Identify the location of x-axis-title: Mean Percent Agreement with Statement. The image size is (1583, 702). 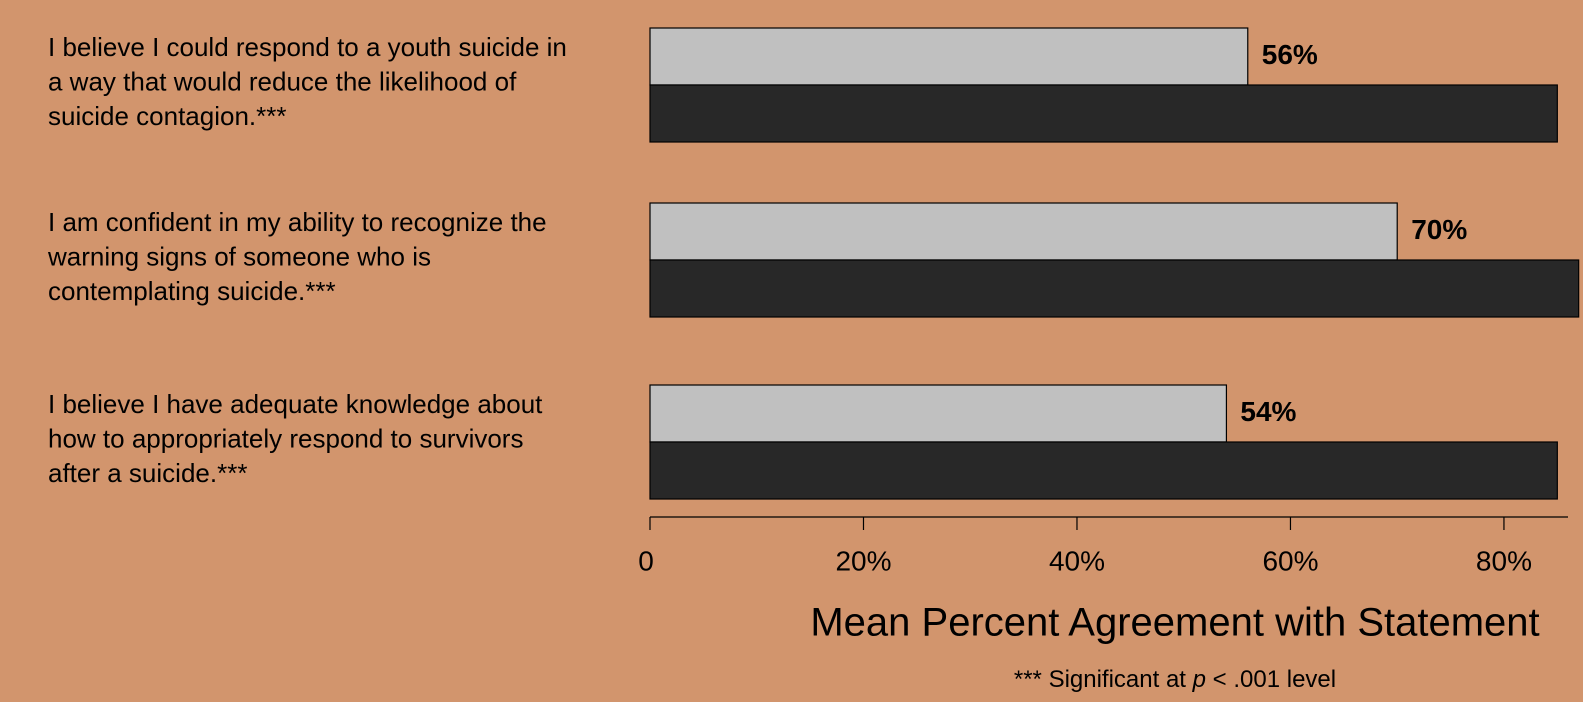
(1174, 623).